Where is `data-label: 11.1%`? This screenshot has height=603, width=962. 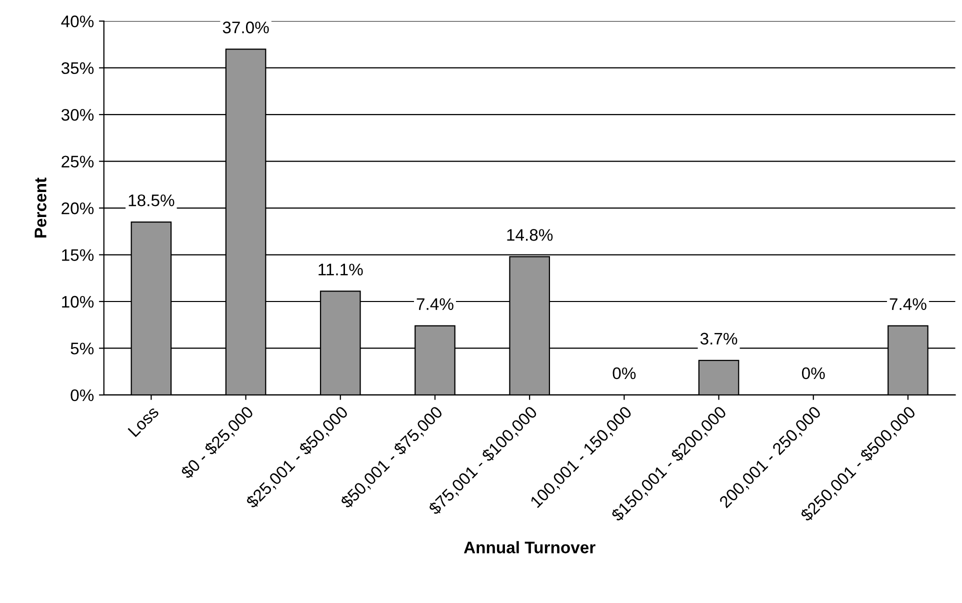
data-label: 11.1% is located at coordinates (340, 270).